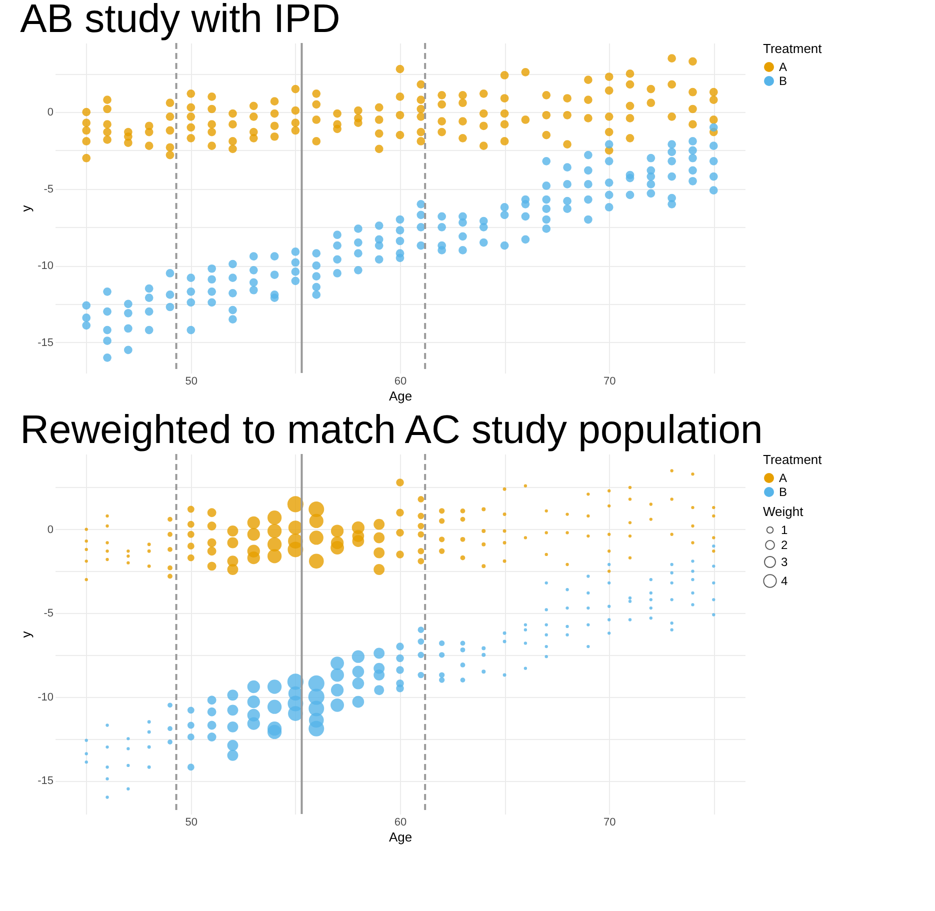 This screenshot has height=911, width=935. I want to click on text: B, so click(783, 492).